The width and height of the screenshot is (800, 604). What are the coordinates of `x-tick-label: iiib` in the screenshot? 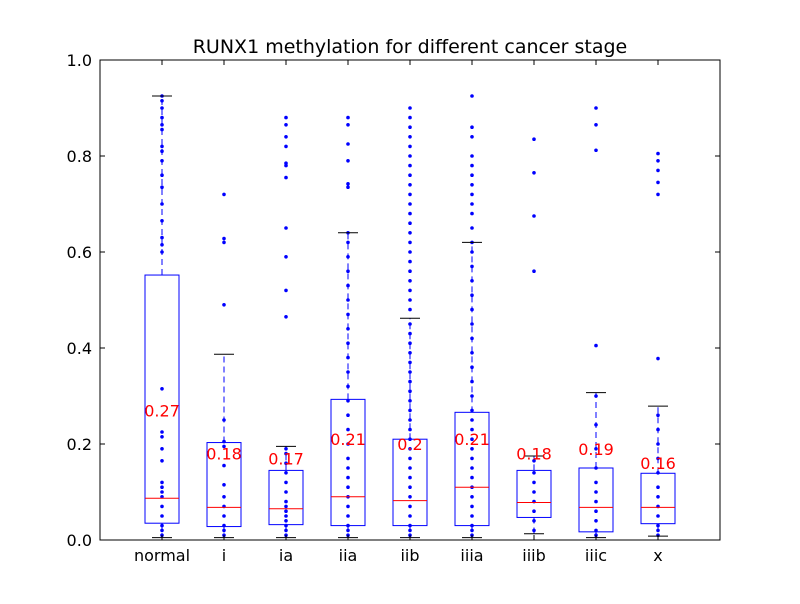 It's located at (534, 555).